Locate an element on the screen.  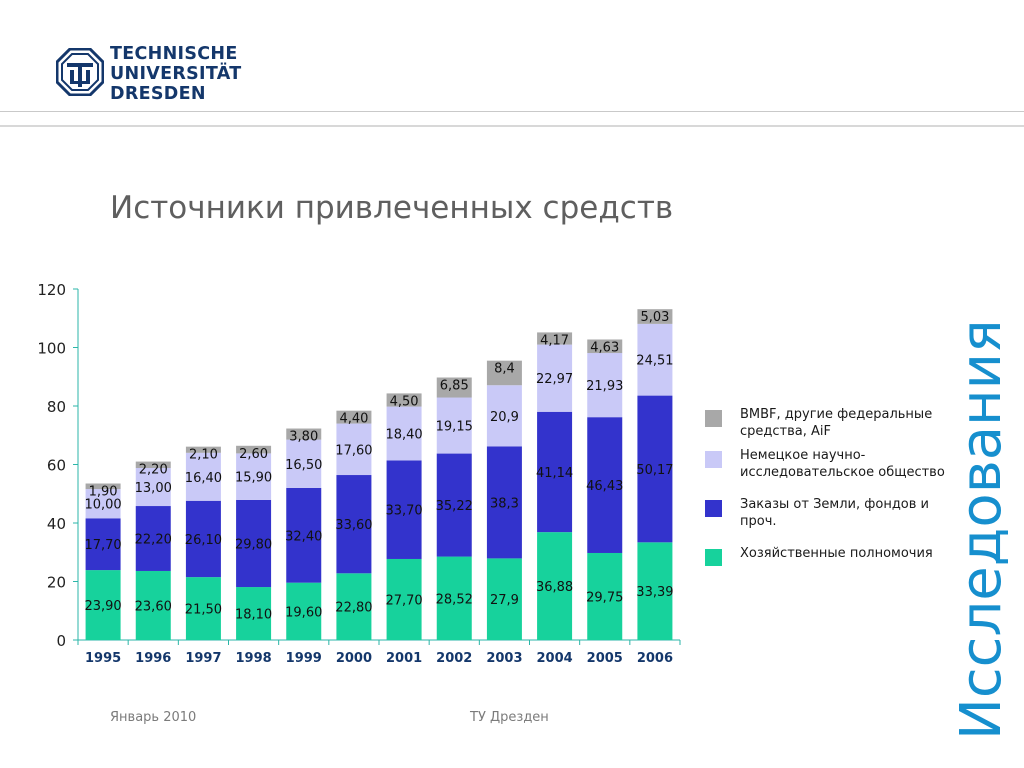
footer-date: Январь 2010 is located at coordinates (153, 717).